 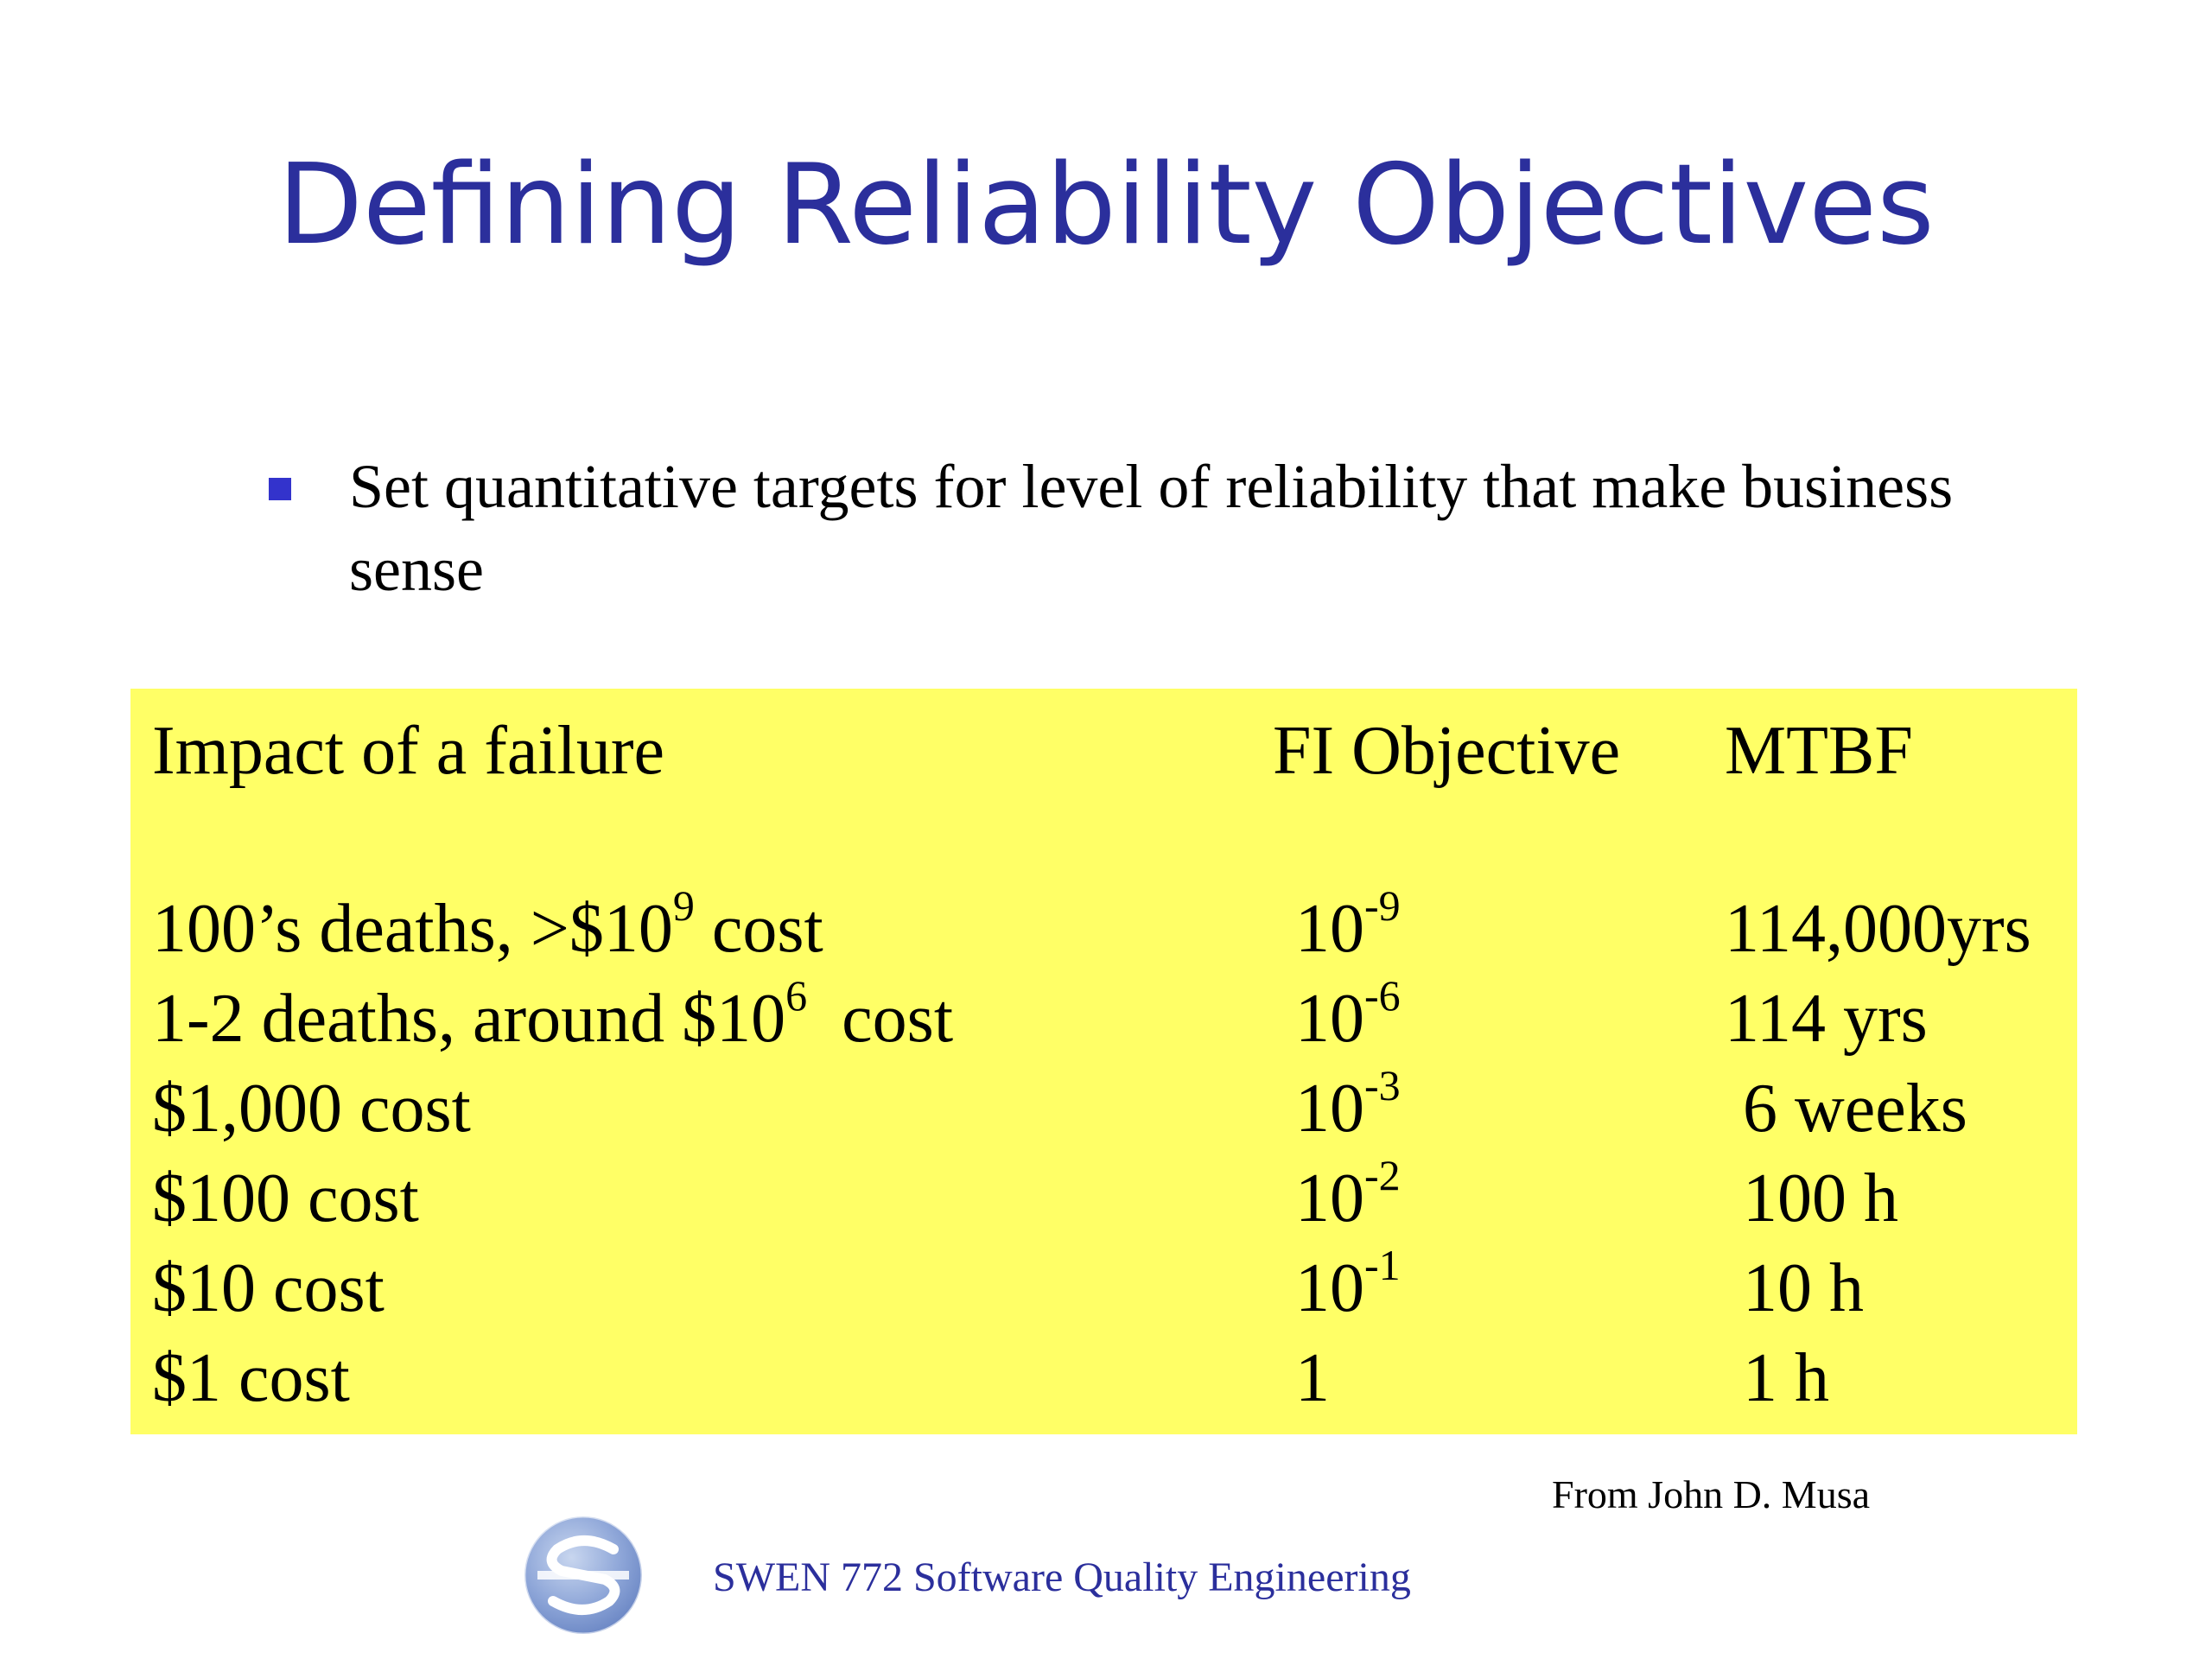 What do you see at coordinates (280, 489) in the screenshot?
I see `bullet-square-icon` at bounding box center [280, 489].